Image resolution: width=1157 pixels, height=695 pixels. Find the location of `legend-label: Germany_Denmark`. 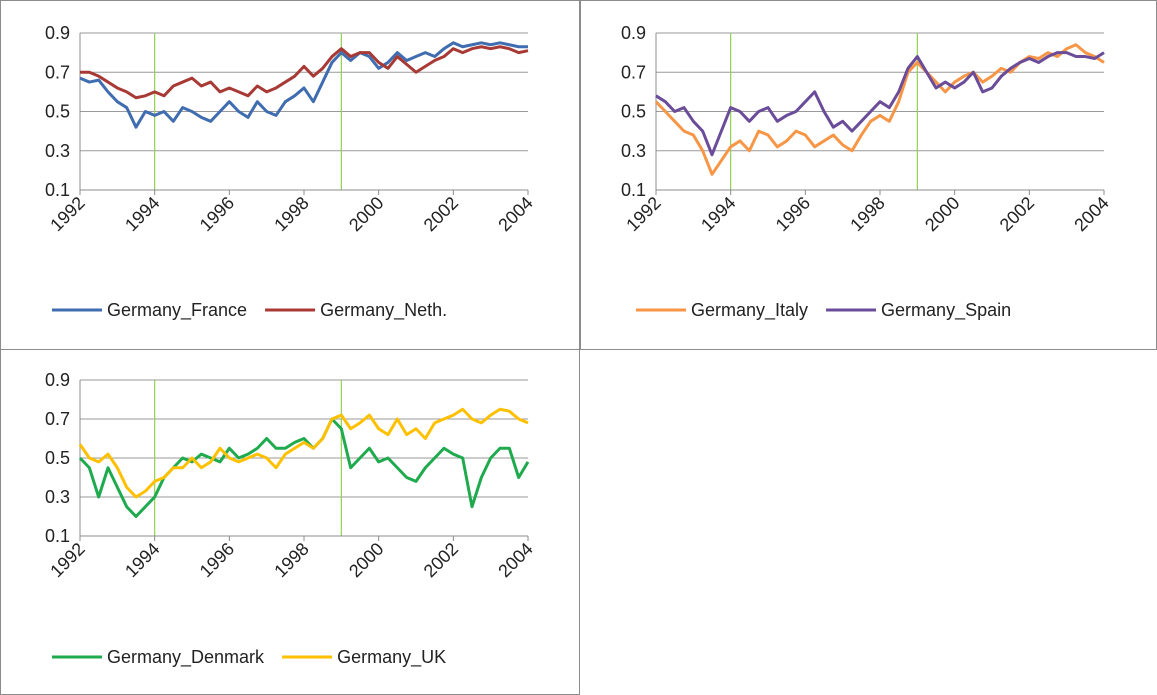

legend-label: Germany_Denmark is located at coordinates (186, 657).